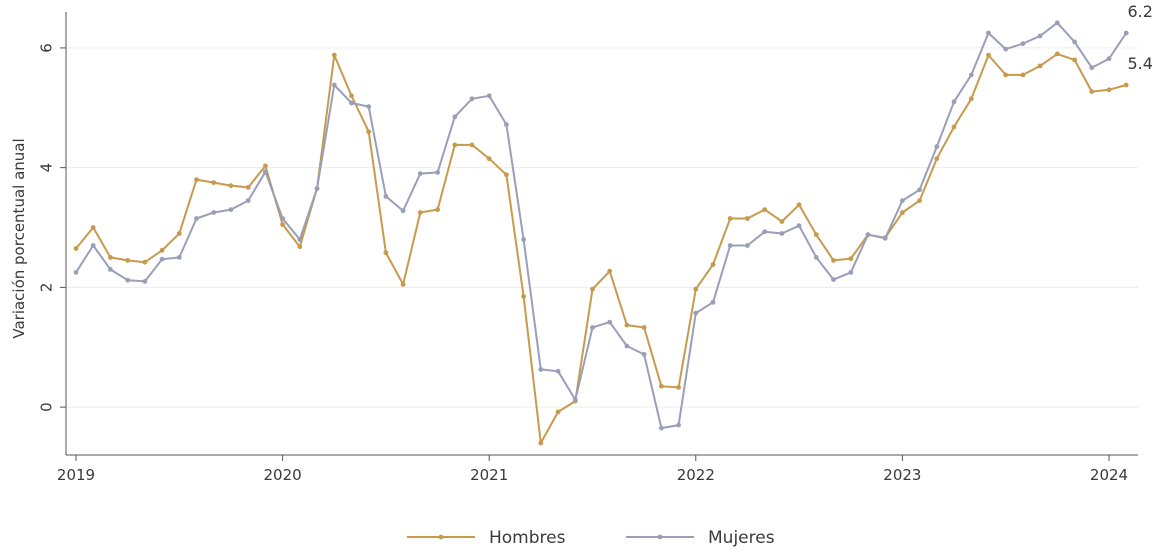 This screenshot has height=555, width=1165. I want to click on y-tick-label-0: 0, so click(47, 407).